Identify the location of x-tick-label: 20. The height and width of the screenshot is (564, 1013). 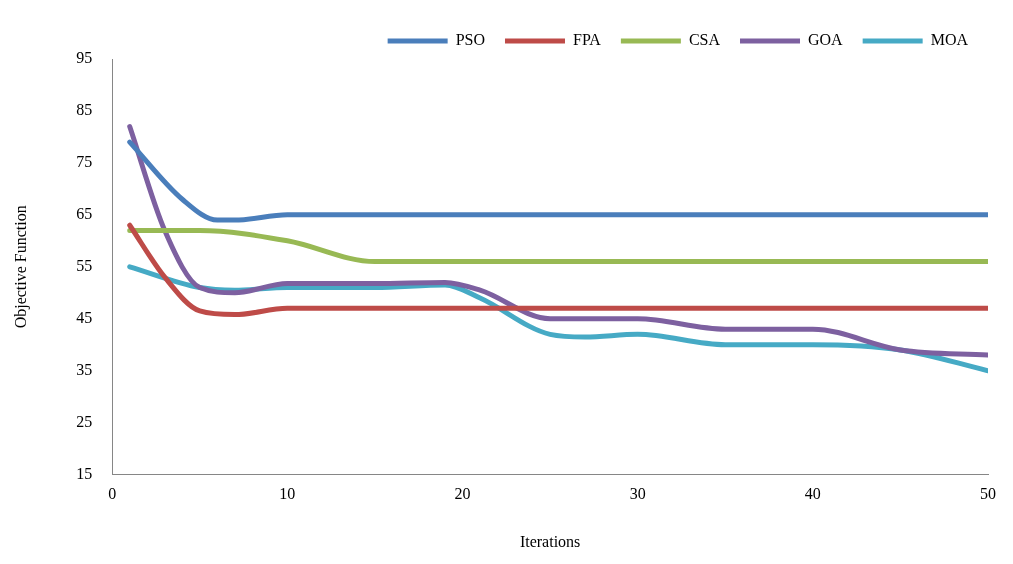
(462, 494).